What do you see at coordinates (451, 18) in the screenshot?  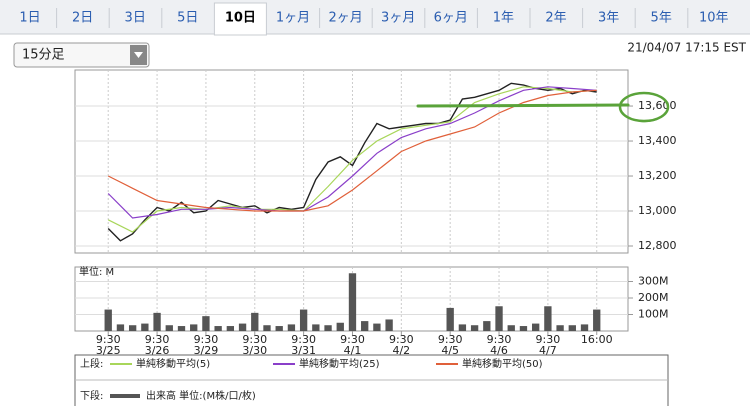 I see `tab: 6ヶ月` at bounding box center [451, 18].